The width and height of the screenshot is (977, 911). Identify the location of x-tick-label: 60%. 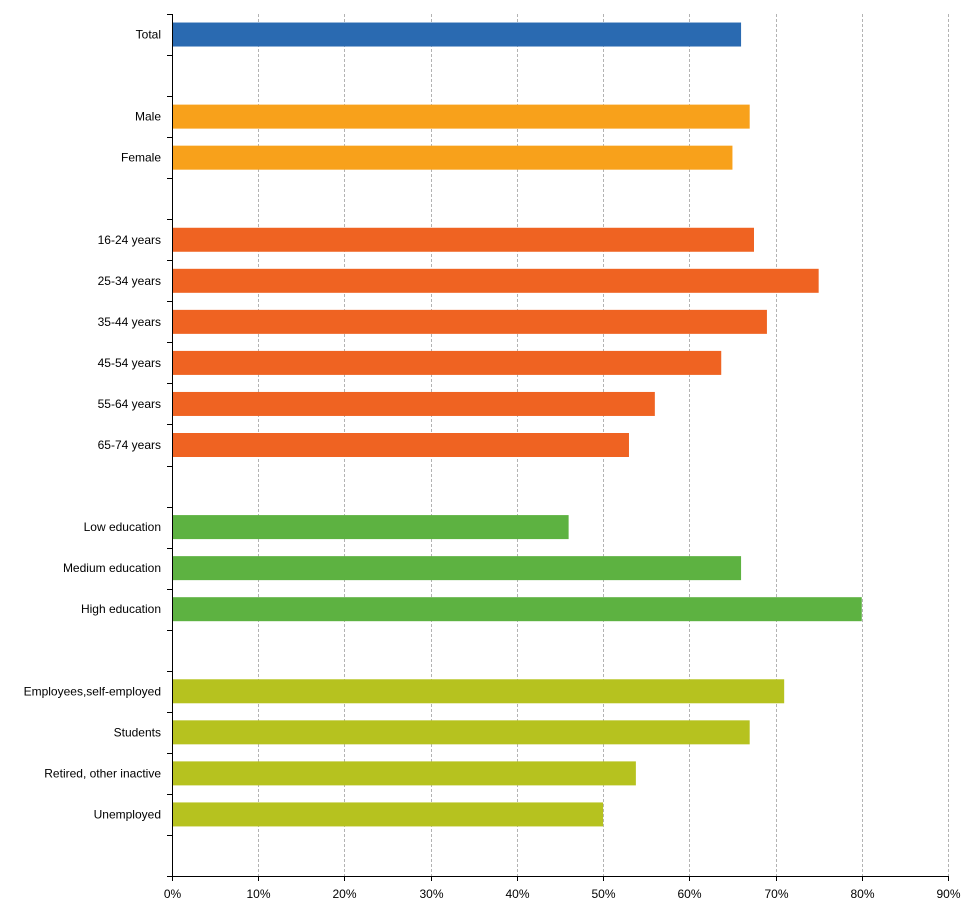
(689, 894).